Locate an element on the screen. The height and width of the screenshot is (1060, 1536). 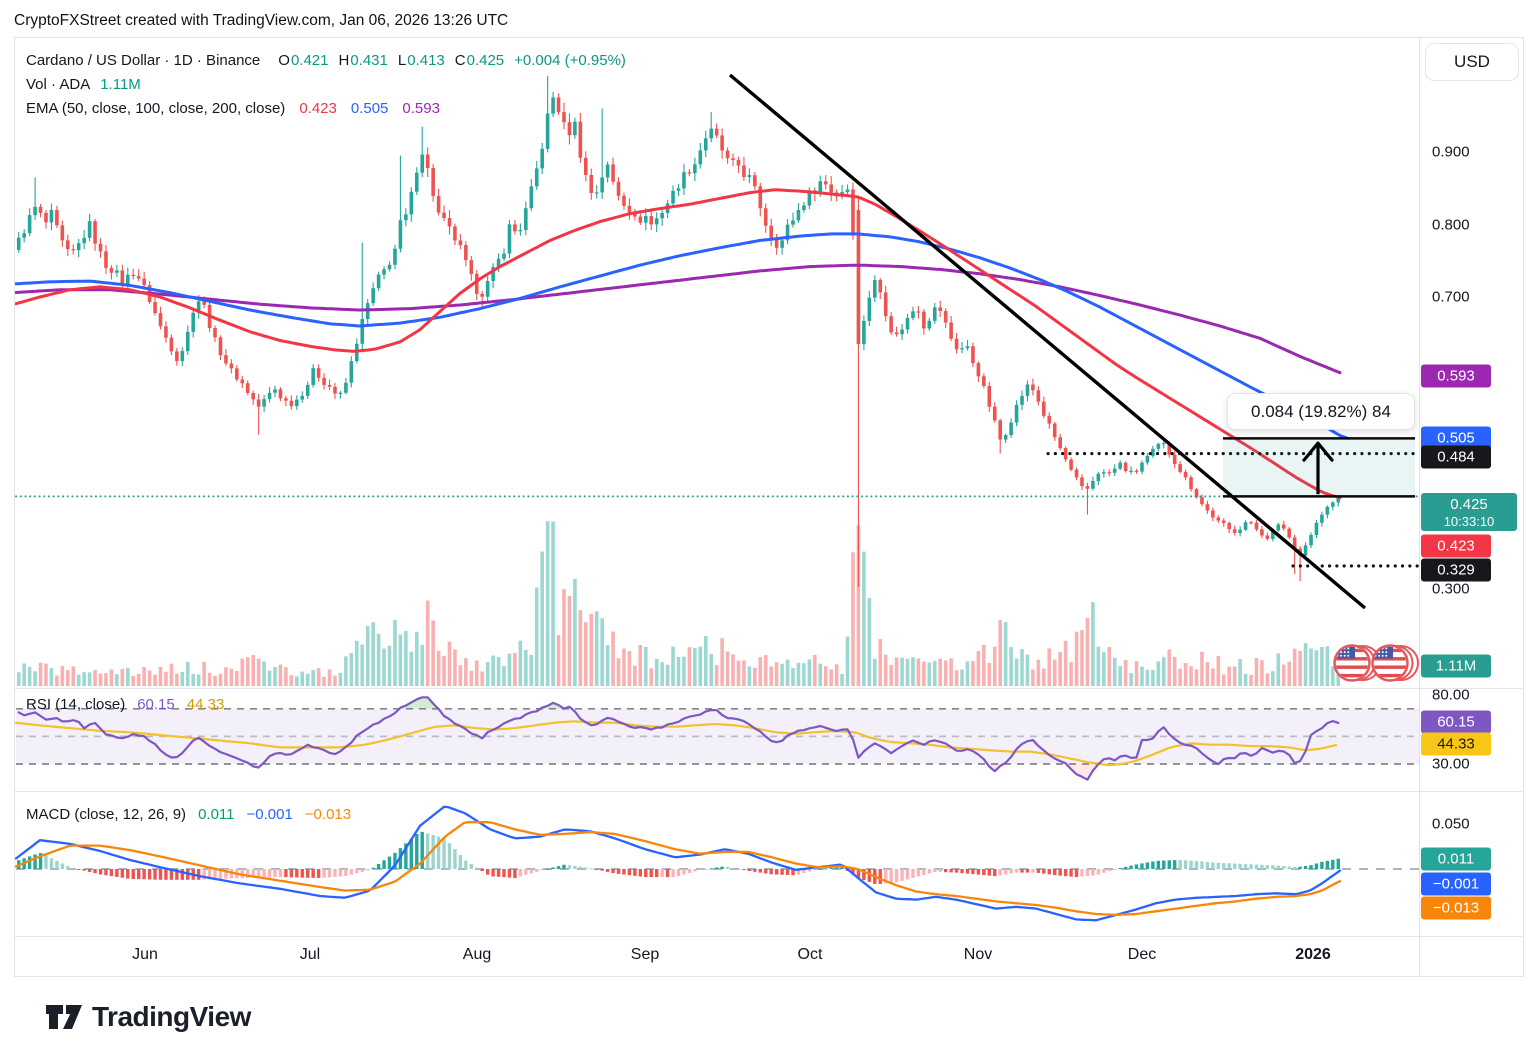
ohlc-high: H 0.431 is located at coordinates (363, 60).